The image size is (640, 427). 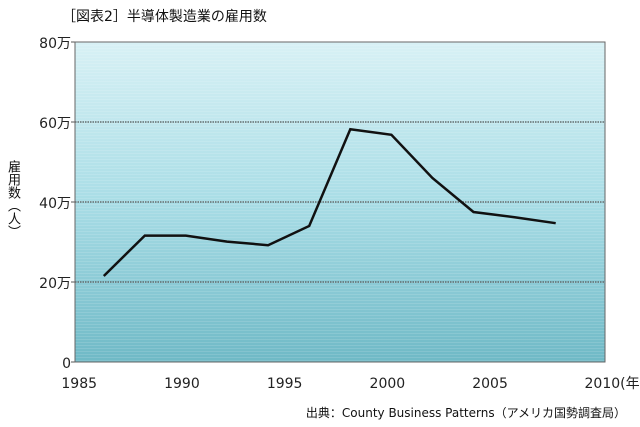 I want to click on x-tick-label: 2005, so click(x=490, y=384).